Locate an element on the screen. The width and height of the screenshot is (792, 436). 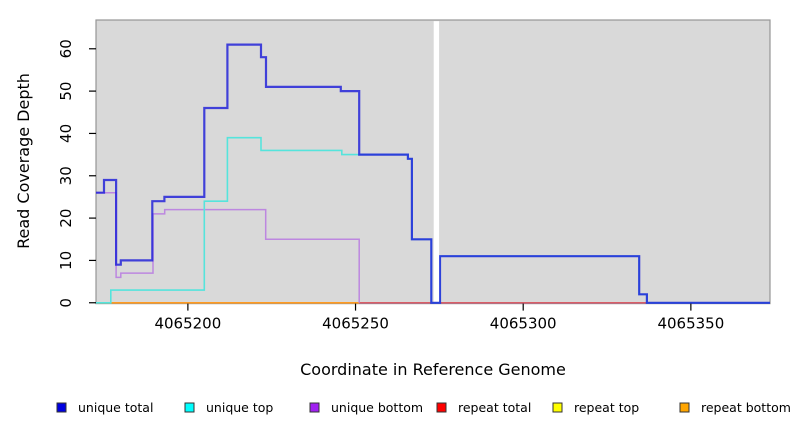
missing-data-gap-band is located at coordinates (436, 161).